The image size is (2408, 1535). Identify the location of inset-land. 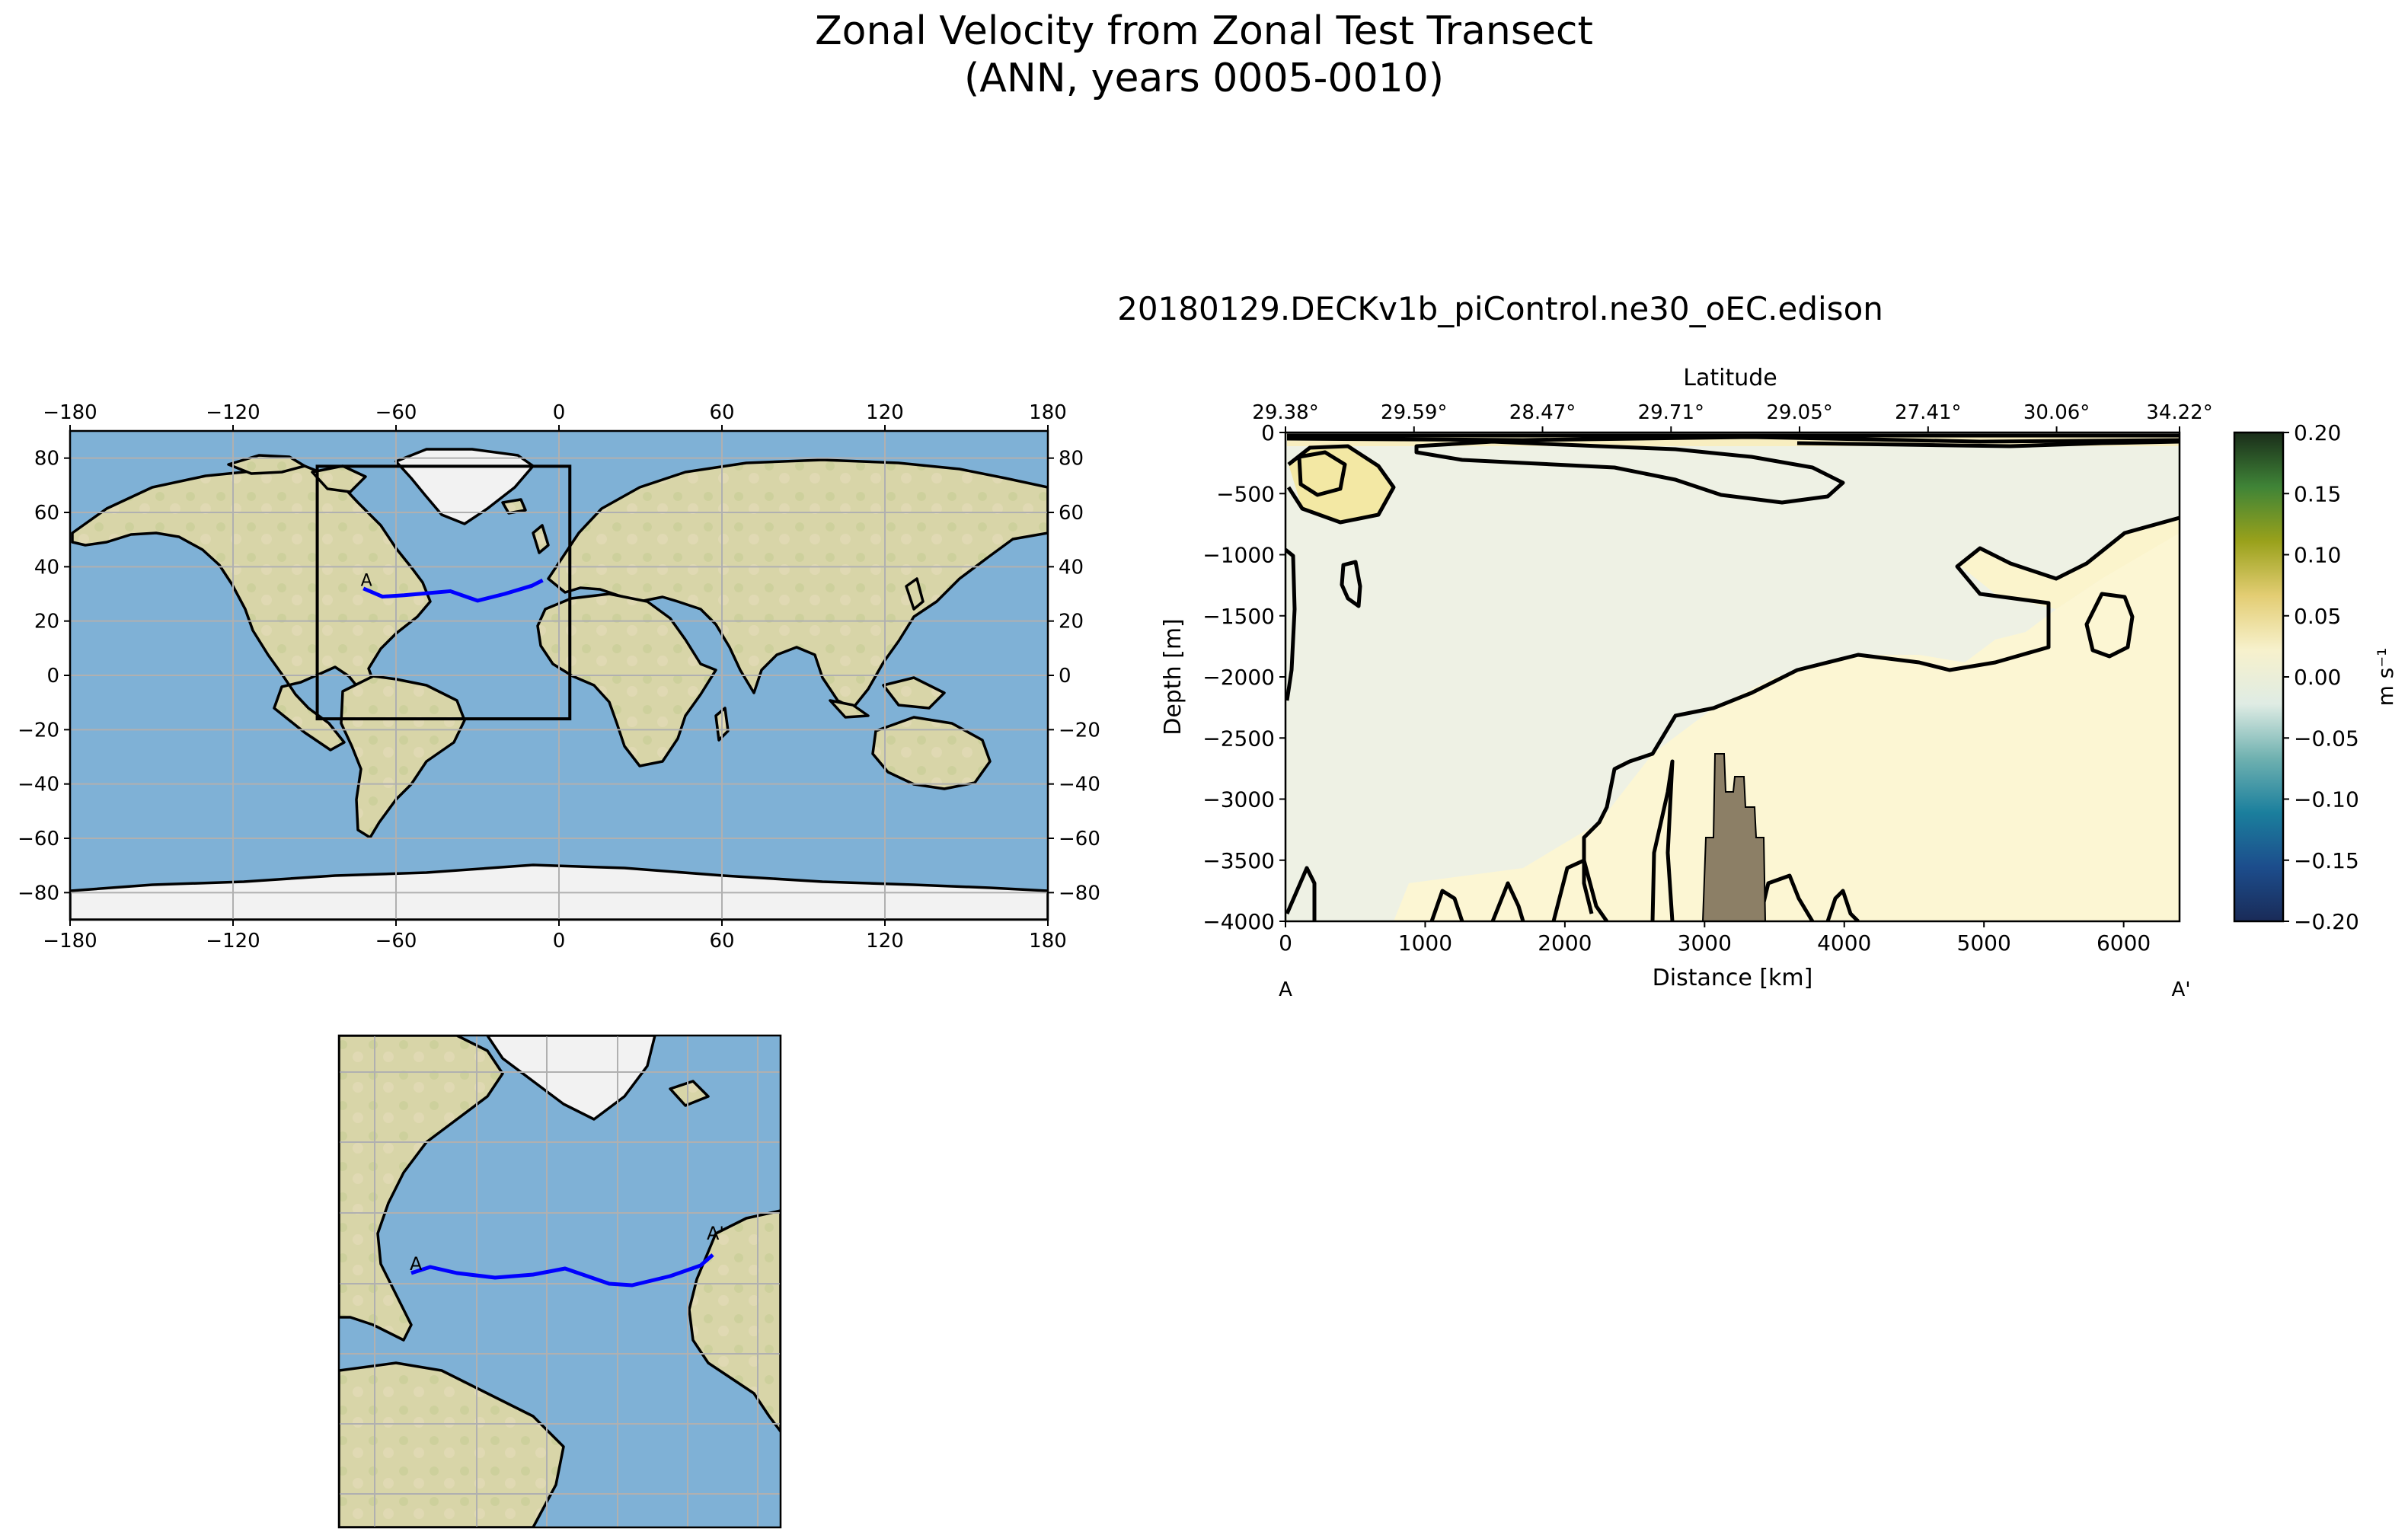
(560, 1281).